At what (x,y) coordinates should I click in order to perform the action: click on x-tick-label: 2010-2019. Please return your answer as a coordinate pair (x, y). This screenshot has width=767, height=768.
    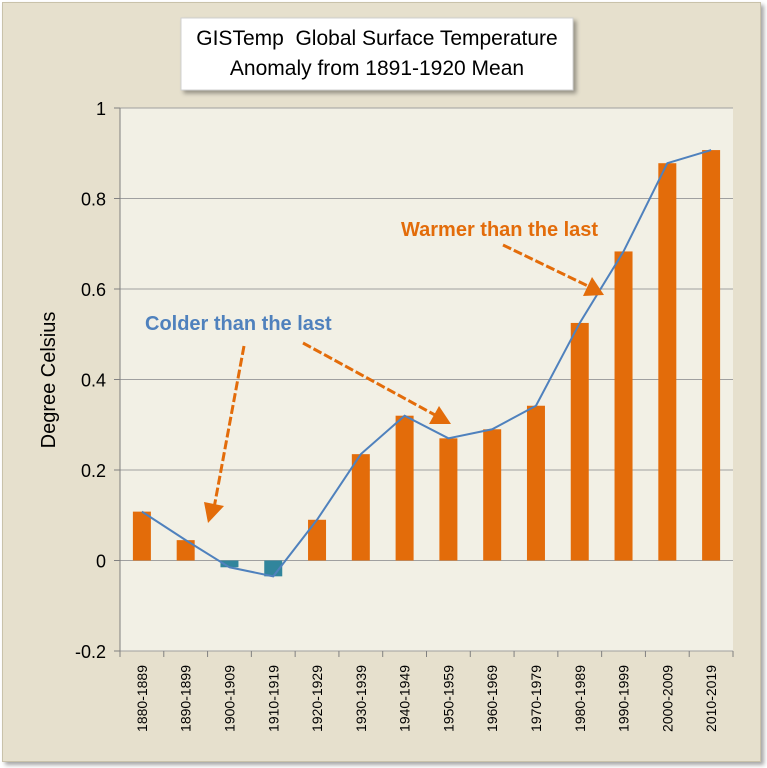
    Looking at the image, I should click on (711, 698).